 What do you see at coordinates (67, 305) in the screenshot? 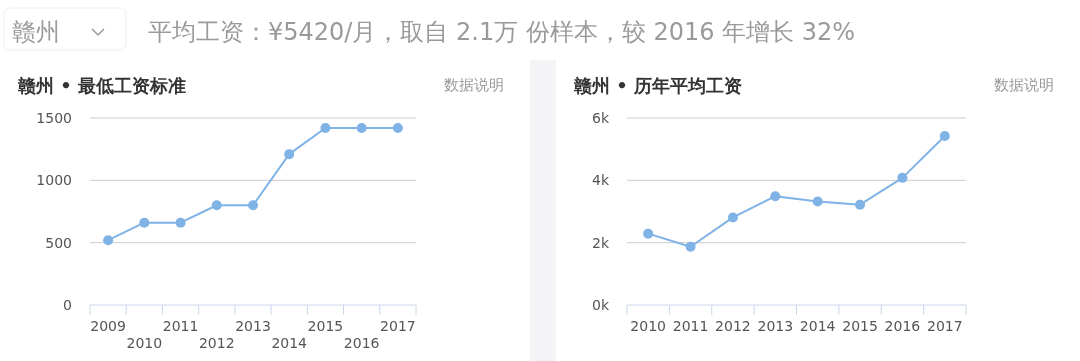
I see `y-tick-label: 0` at bounding box center [67, 305].